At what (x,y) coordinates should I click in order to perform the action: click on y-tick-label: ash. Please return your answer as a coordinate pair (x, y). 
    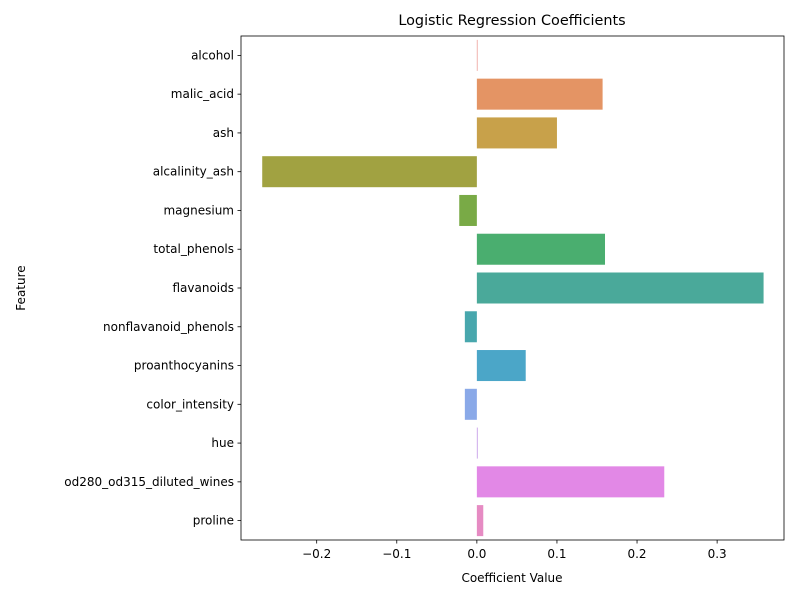
    Looking at the image, I should click on (223, 133).